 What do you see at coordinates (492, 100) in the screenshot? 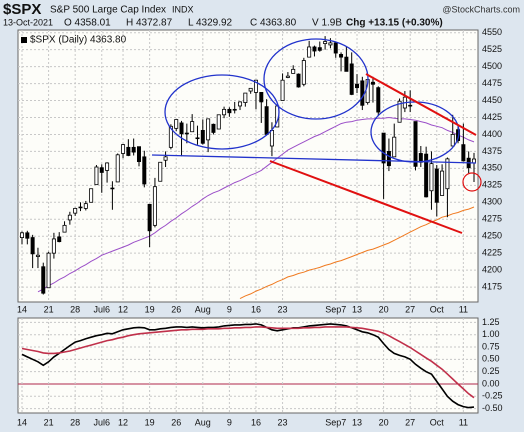
I see `y-tick-label: 4450` at bounding box center [492, 100].